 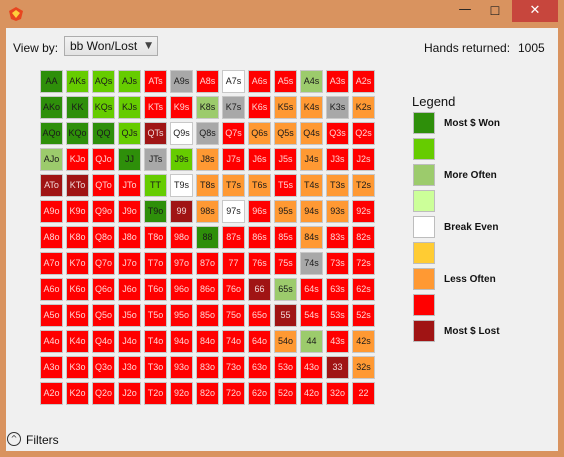 I want to click on hand-cell: 83s, so click(x=337, y=237).